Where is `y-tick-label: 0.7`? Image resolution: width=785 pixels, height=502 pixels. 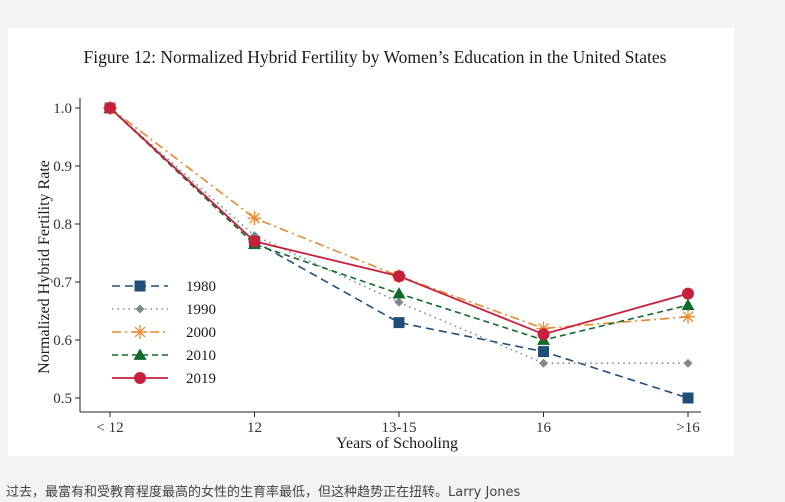 y-tick-label: 0.7 is located at coordinates (62, 283).